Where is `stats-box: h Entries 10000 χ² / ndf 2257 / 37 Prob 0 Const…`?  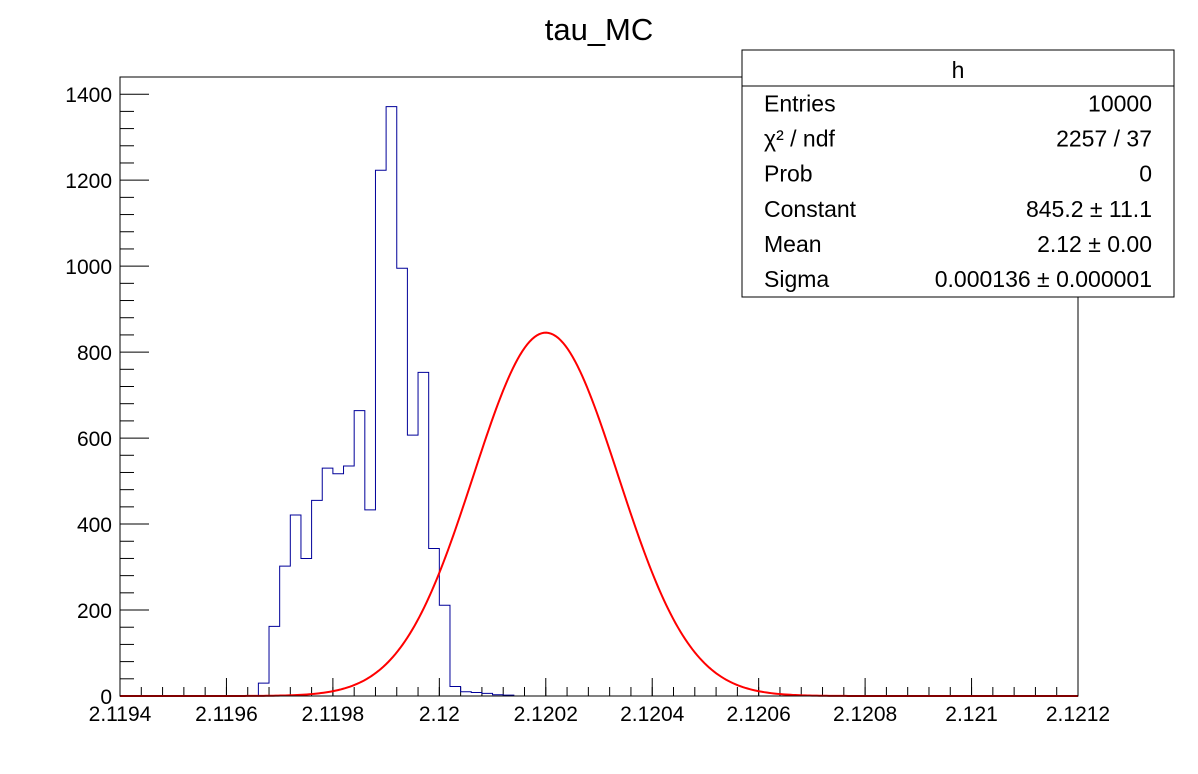
stats-box: h Entries 10000 χ² / ndf 2257 / 37 Prob 0 Const… is located at coordinates (958, 173).